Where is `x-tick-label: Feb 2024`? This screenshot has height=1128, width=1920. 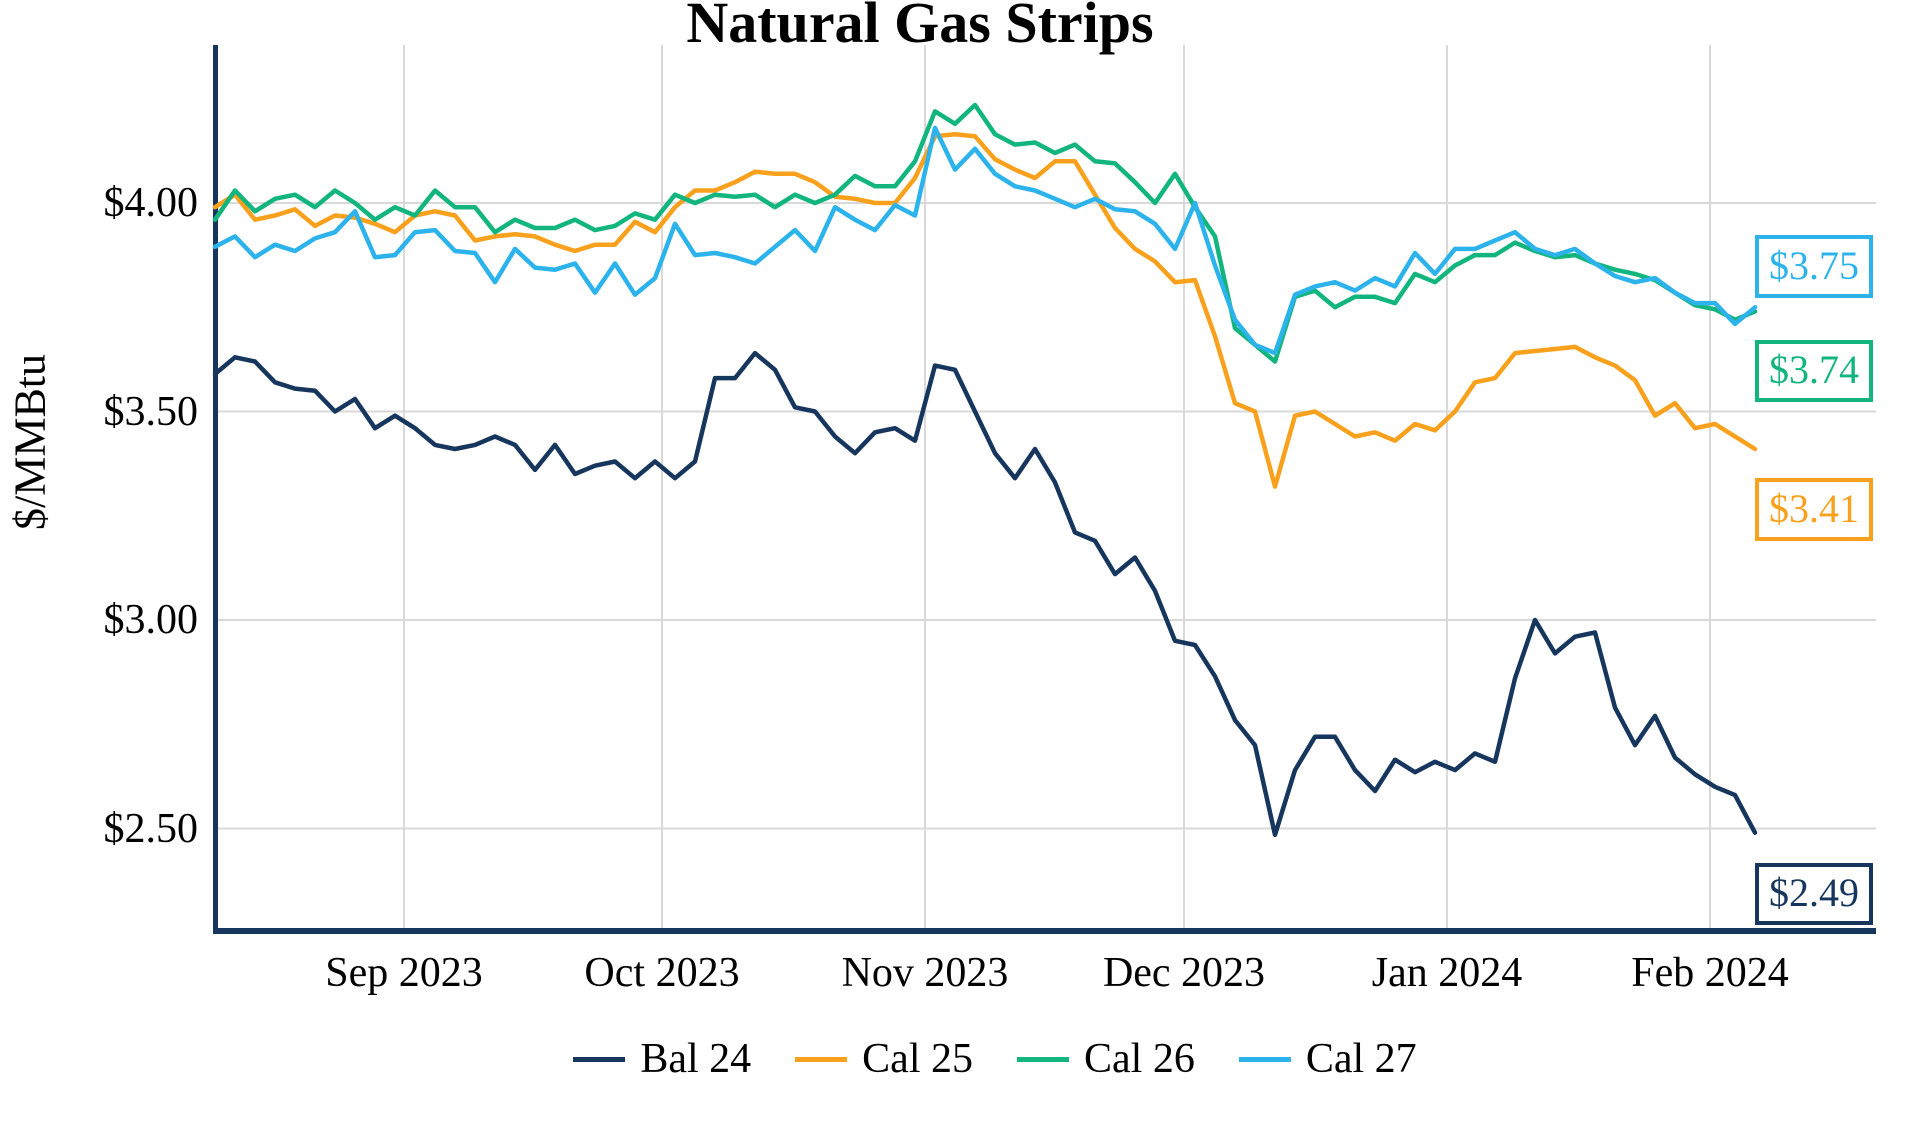
x-tick-label: Feb 2024 is located at coordinates (1710, 973).